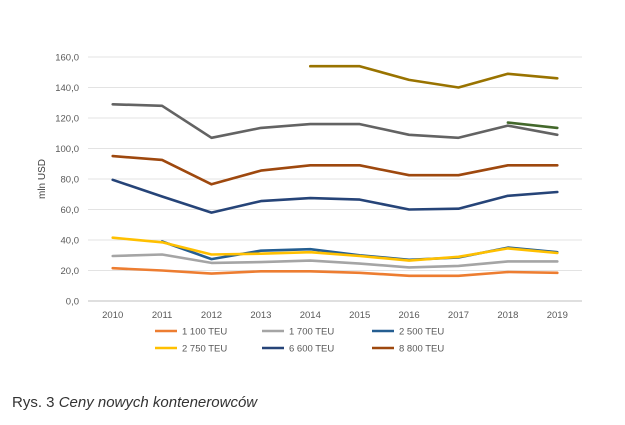 This screenshot has height=425, width=625. What do you see at coordinates (335, 315) in the screenshot?
I see `x-axis-ticks: 2010 2011 2012 2013 2014 2015 2016 2017 2018 2019` at bounding box center [335, 315].